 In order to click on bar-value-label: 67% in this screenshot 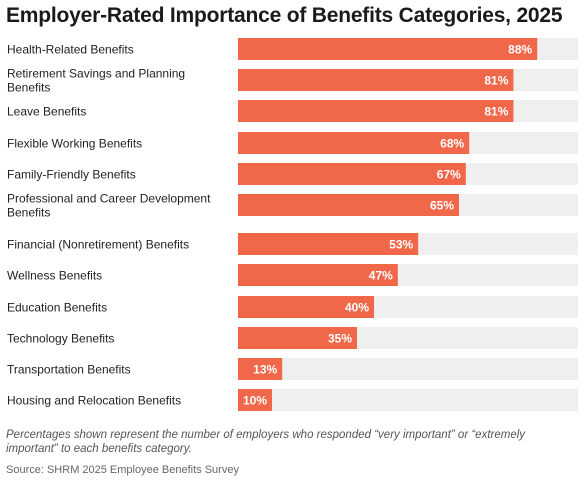, I will do `click(449, 175)`.